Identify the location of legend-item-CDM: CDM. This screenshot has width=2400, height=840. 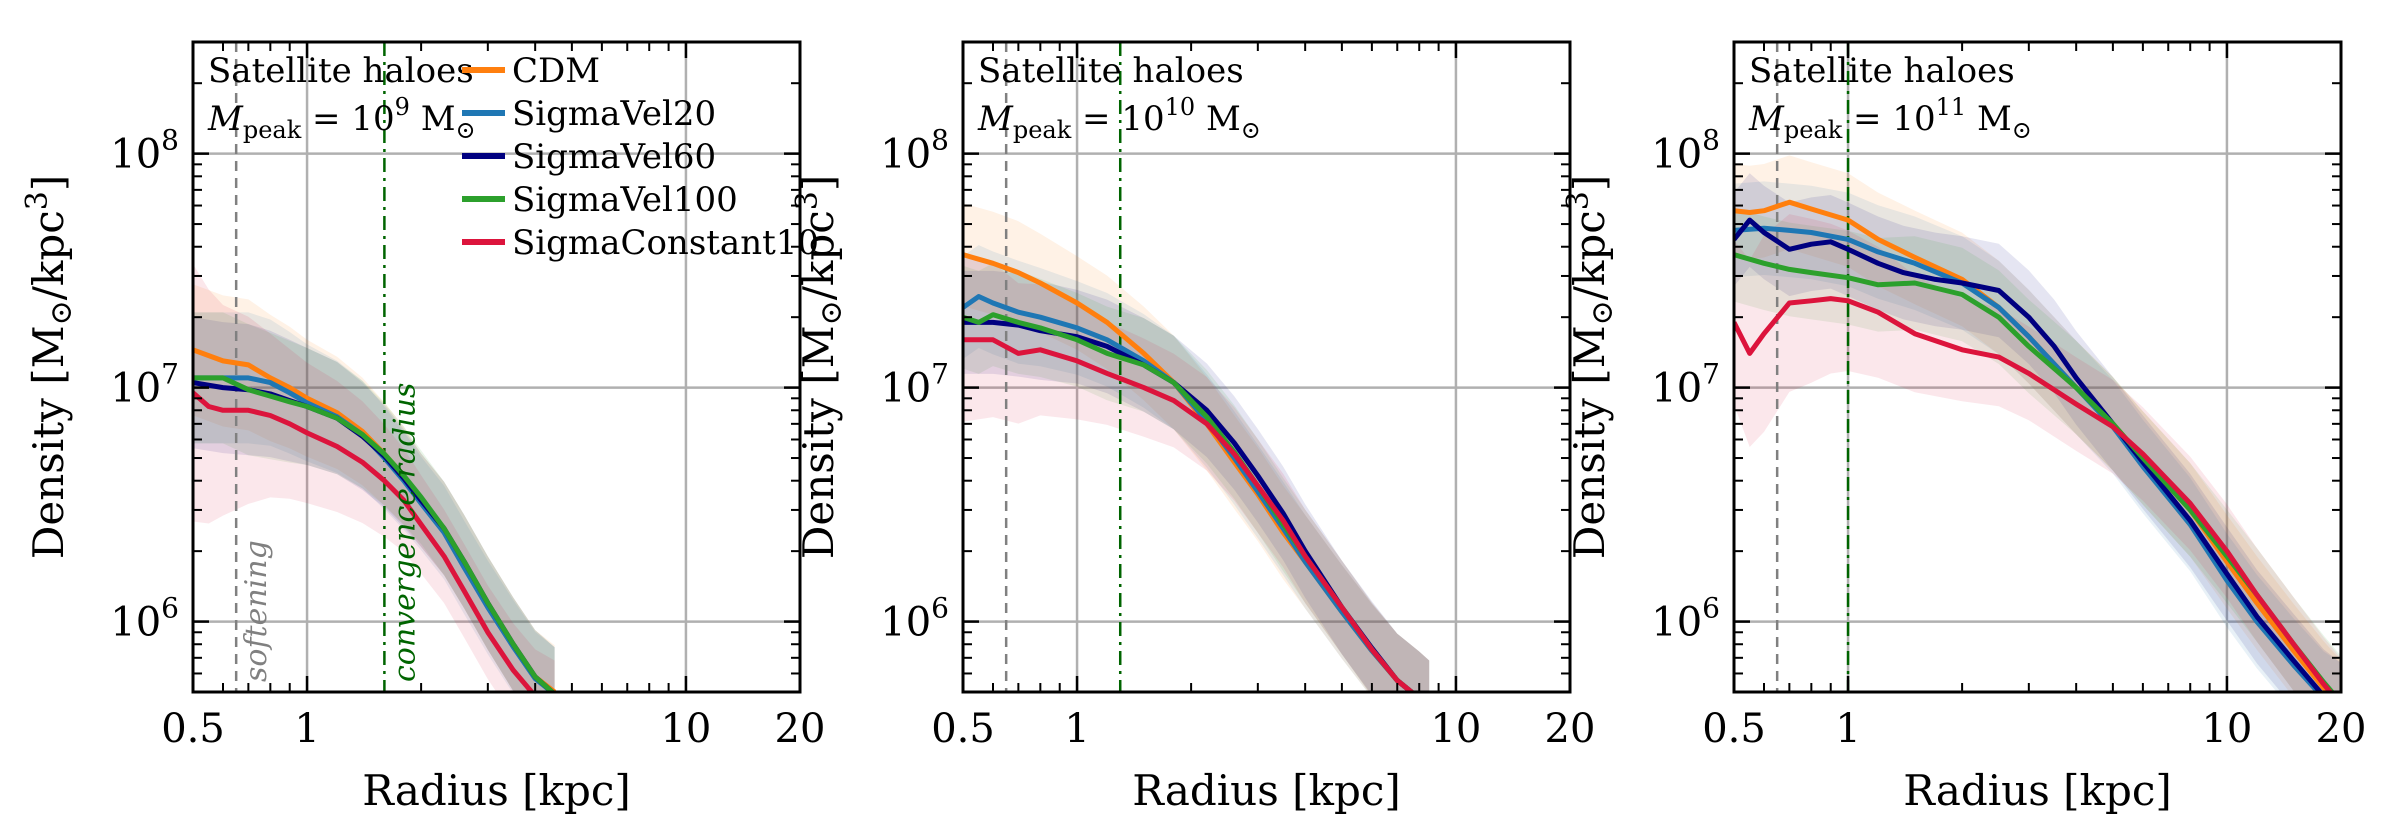
(531, 71).